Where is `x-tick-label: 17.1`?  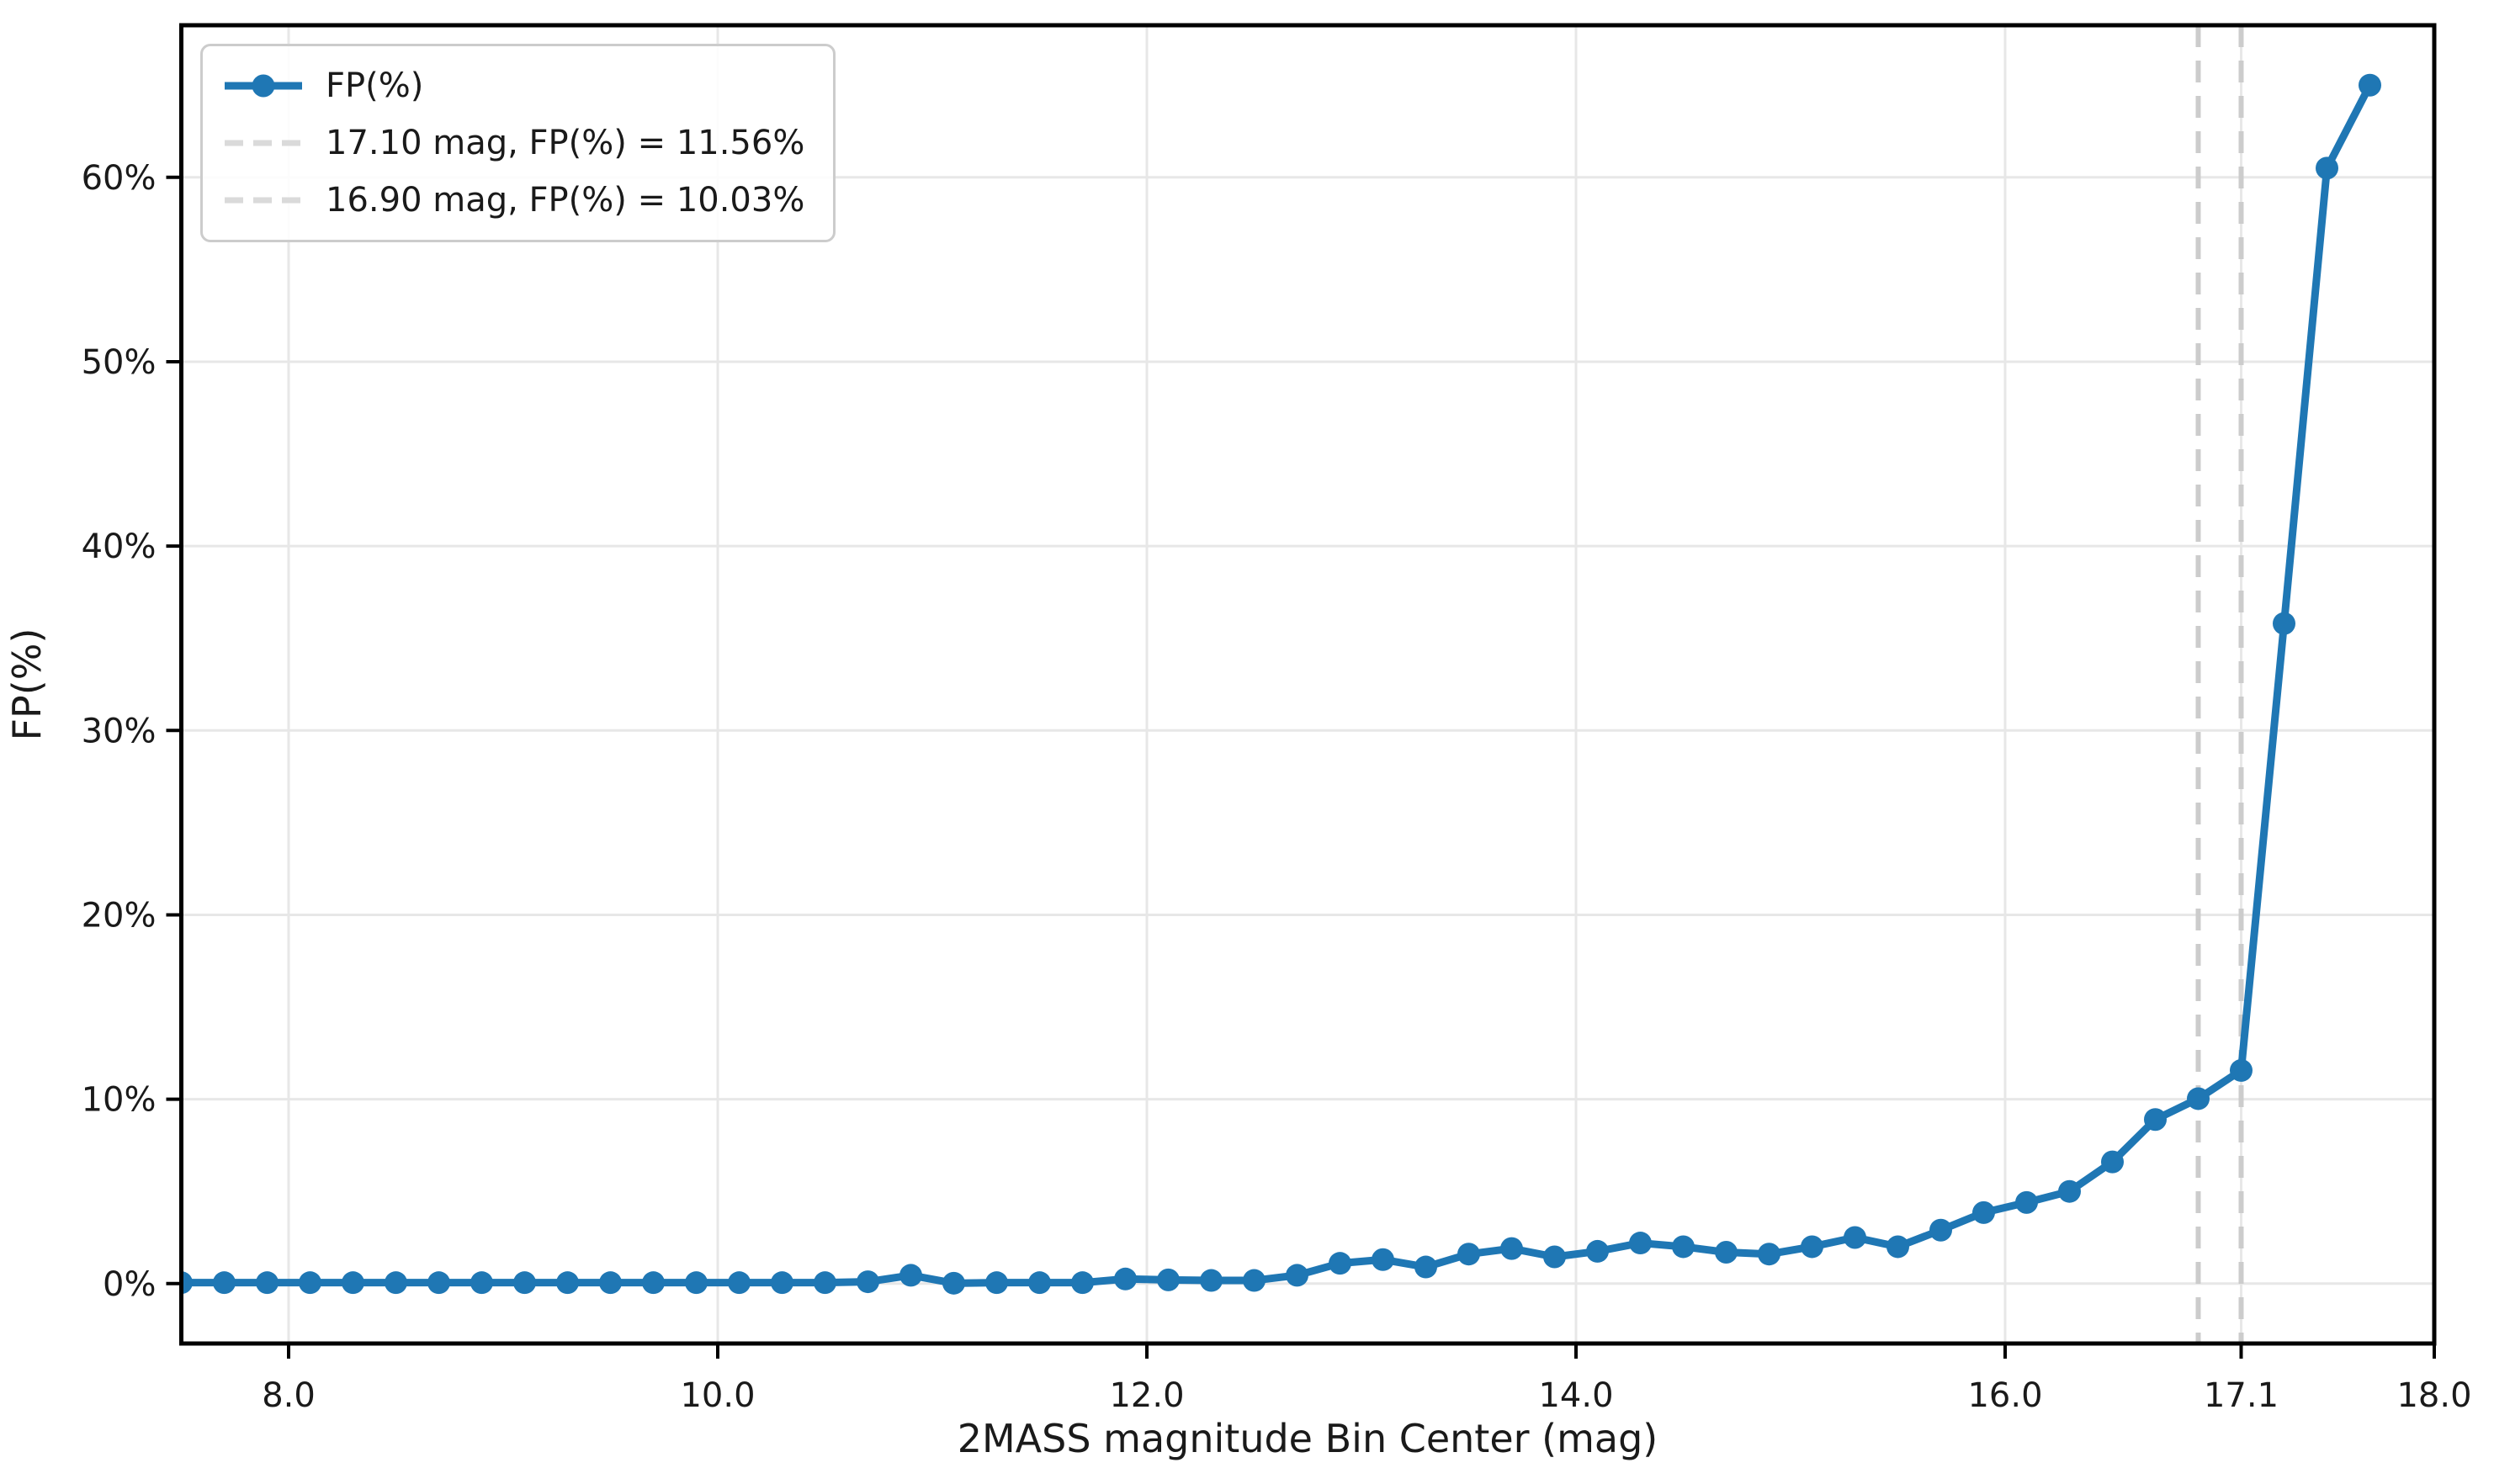 x-tick-label: 17.1 is located at coordinates (2242, 1395).